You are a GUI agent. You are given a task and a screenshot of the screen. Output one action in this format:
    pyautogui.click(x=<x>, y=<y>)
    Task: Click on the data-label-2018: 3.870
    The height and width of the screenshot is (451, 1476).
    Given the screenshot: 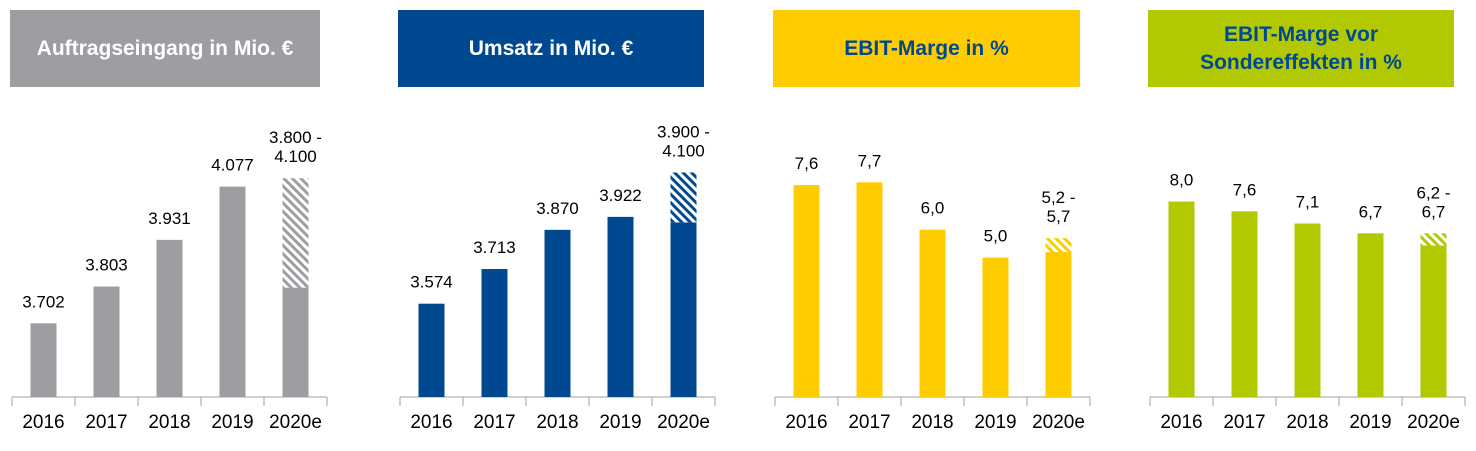 What is the action you would take?
    pyautogui.click(x=557, y=208)
    